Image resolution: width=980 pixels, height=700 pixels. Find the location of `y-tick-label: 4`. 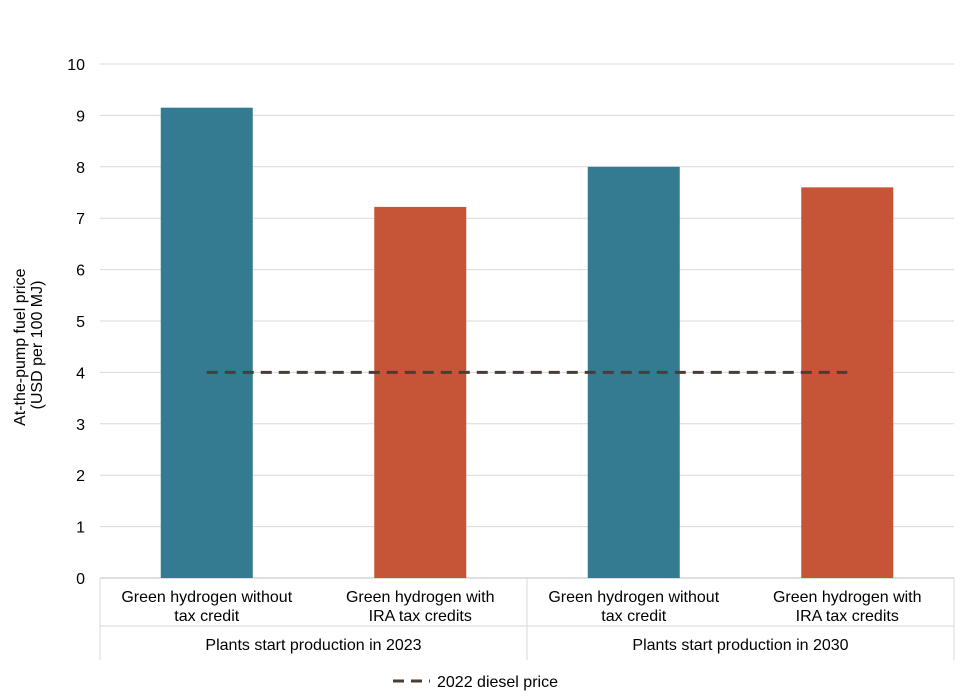

y-tick-label: 4 is located at coordinates (80, 373).